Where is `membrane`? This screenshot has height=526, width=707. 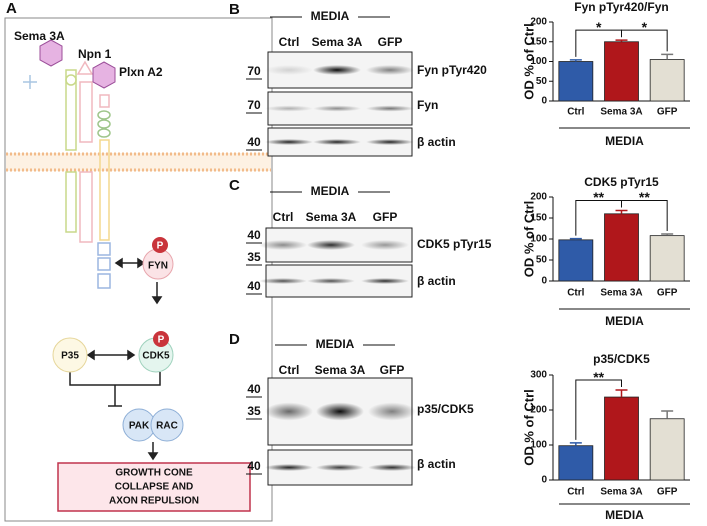 membrane is located at coordinates (138, 162).